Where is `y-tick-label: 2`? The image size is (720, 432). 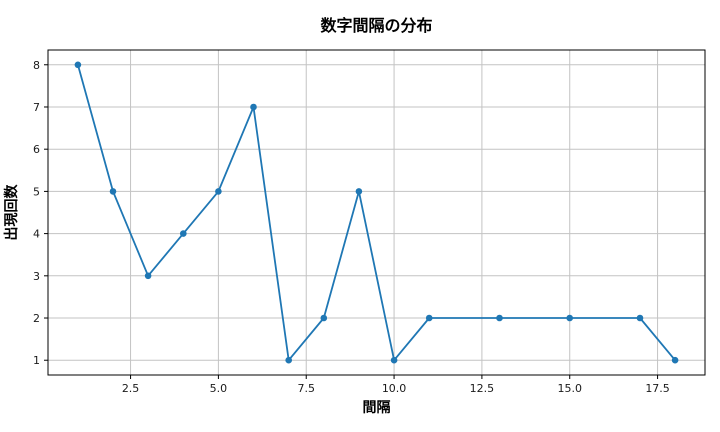
y-tick-label: 2 is located at coordinates (36, 318).